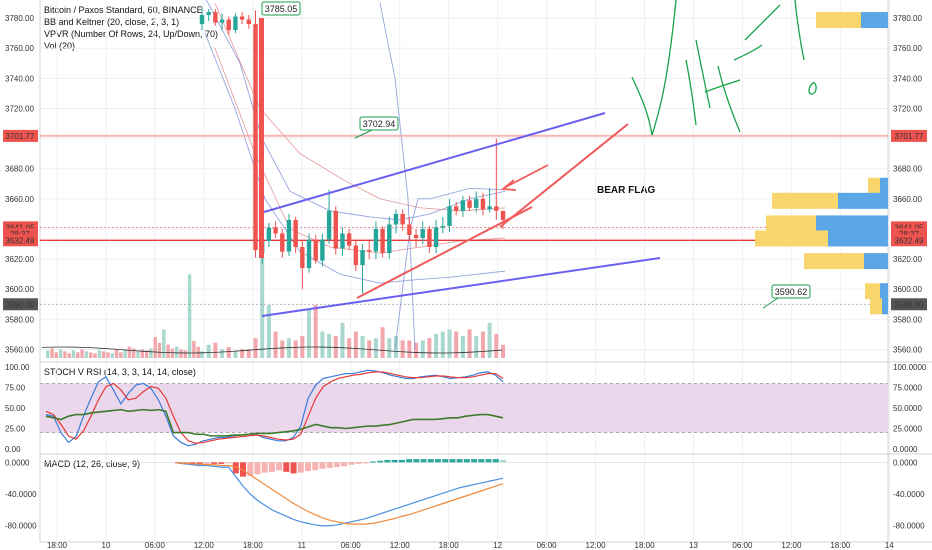 This screenshot has height=550, width=932. What do you see at coordinates (131, 34) in the screenshot?
I see `indicator-vpvr-label: VPVR (Number Of Rows, 24, Up/Down, 70)` at bounding box center [131, 34].